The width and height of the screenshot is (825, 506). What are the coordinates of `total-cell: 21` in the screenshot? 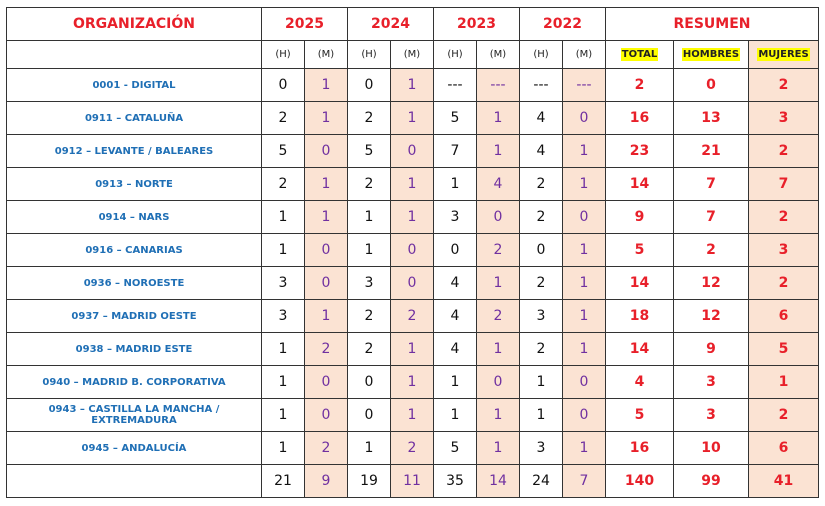 It's located at (283, 481).